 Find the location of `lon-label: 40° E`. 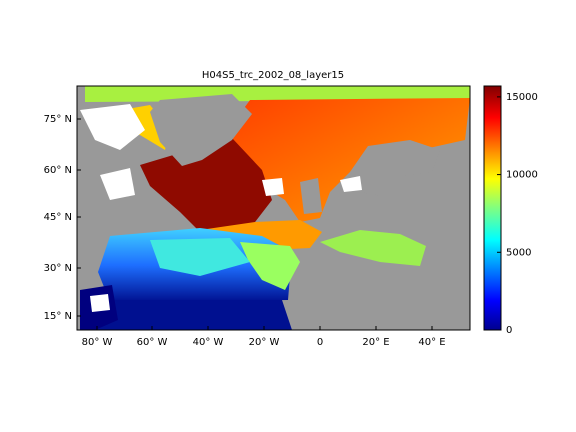

lon-label: 40° E is located at coordinates (431, 342).